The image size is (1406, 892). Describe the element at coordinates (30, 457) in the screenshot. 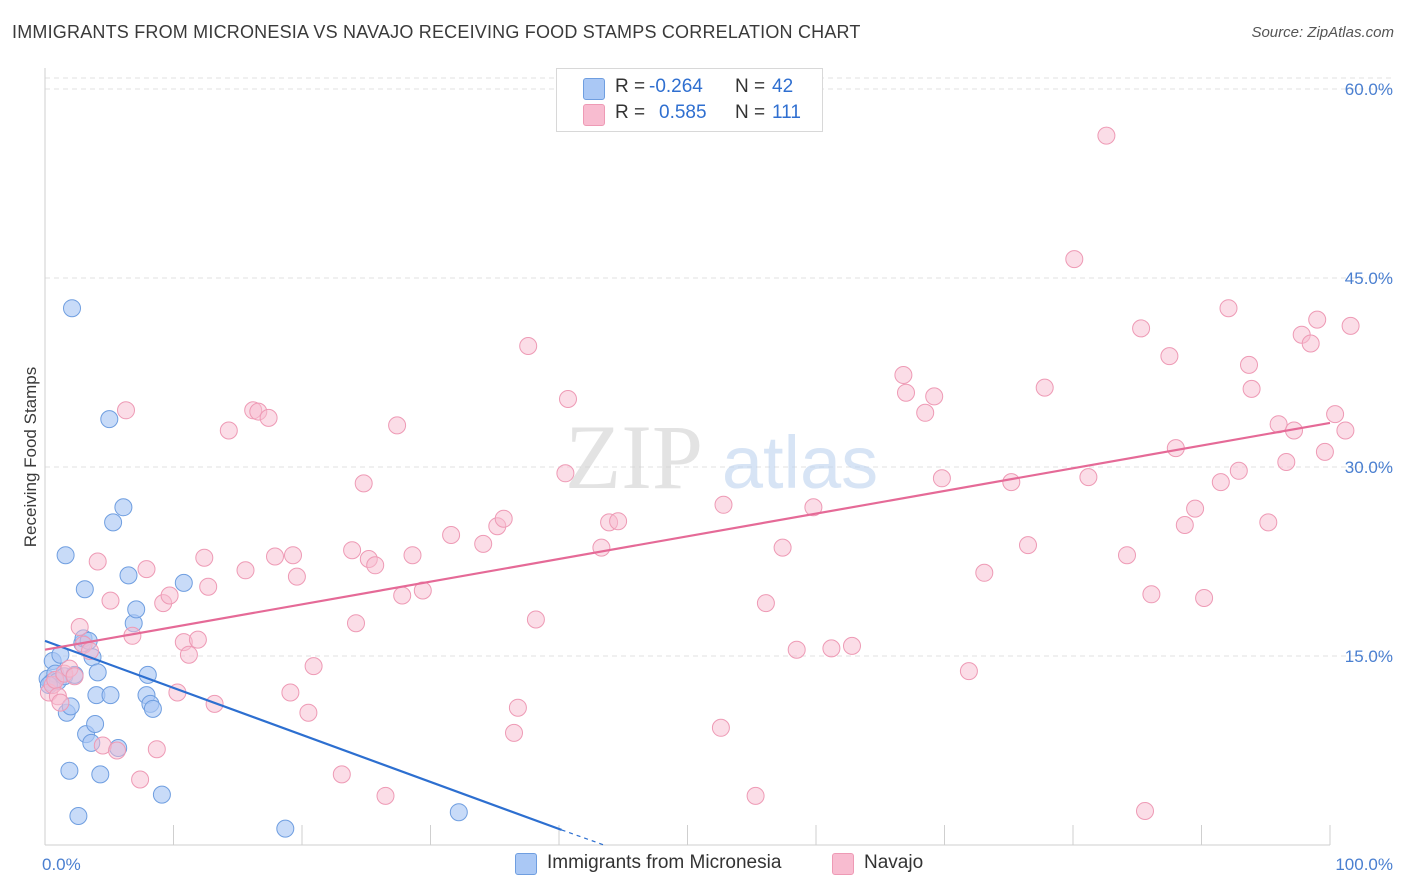

I see `y-axis-title: Receiving Food Stamps` at that location.